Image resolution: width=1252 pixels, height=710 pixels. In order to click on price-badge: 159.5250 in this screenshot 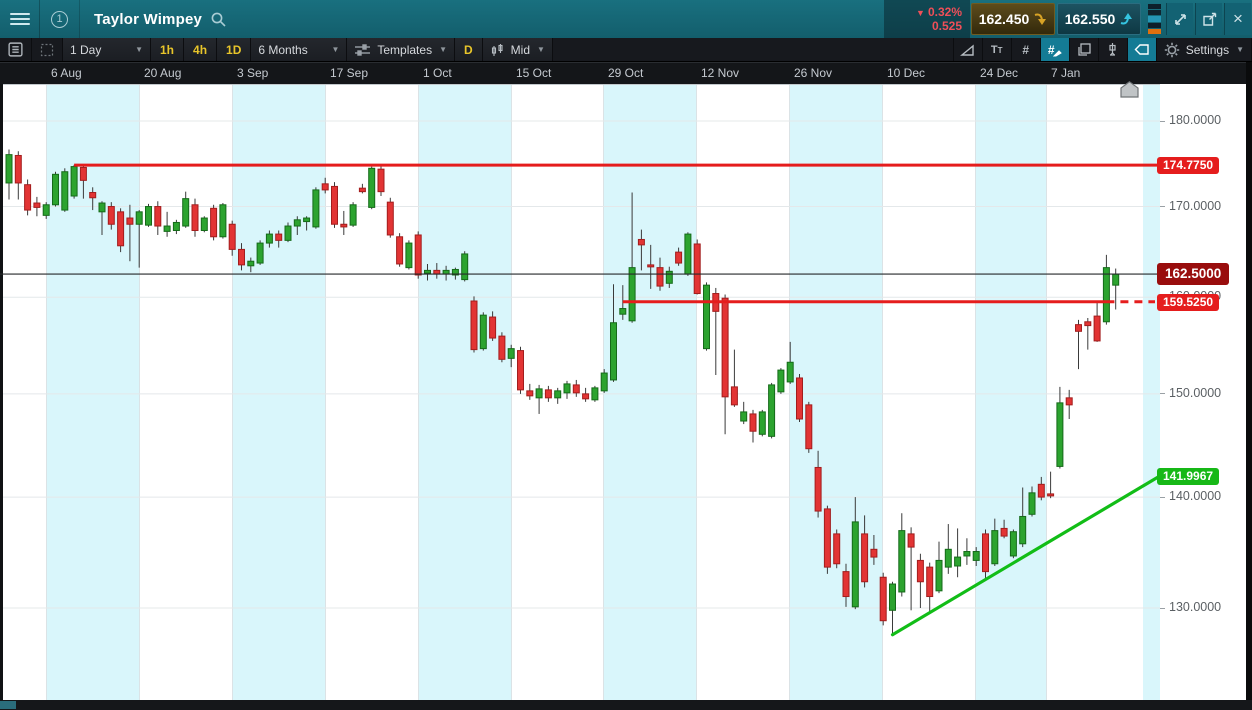, I will do `click(1188, 302)`.